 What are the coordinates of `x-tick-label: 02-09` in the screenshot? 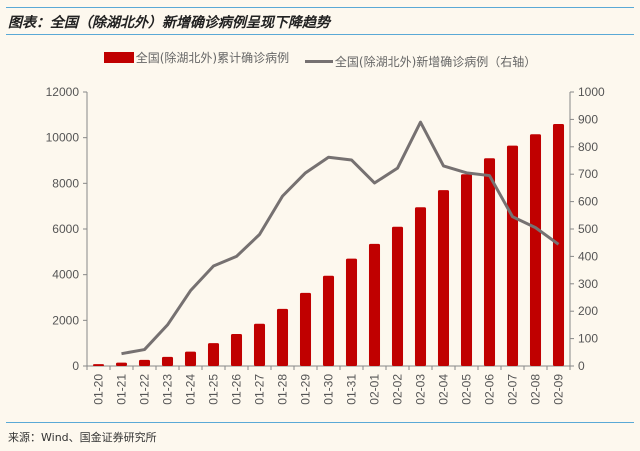 It's located at (559, 389).